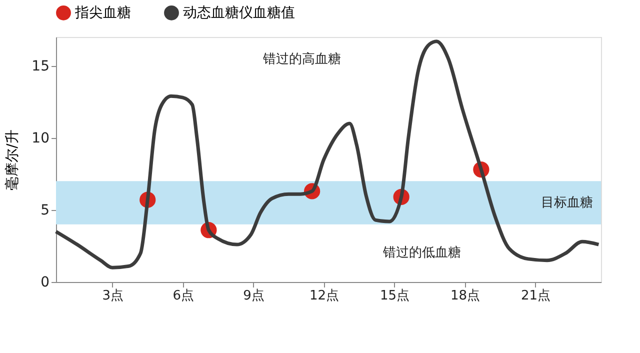  I want to click on band-label: 目标血糖, so click(567, 203).